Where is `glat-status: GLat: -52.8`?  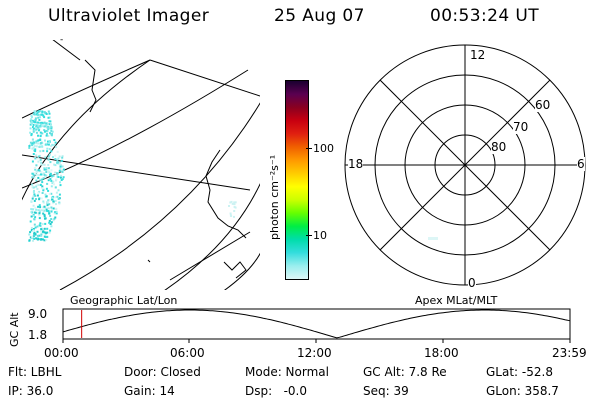 glat-status: GLat: -52.8 is located at coordinates (519, 372).